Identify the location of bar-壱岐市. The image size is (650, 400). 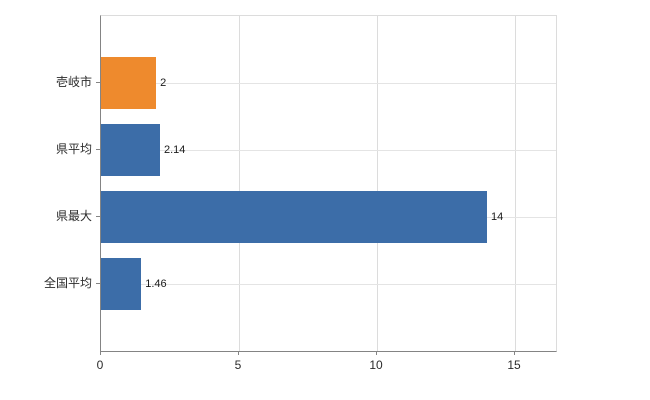
(129, 83).